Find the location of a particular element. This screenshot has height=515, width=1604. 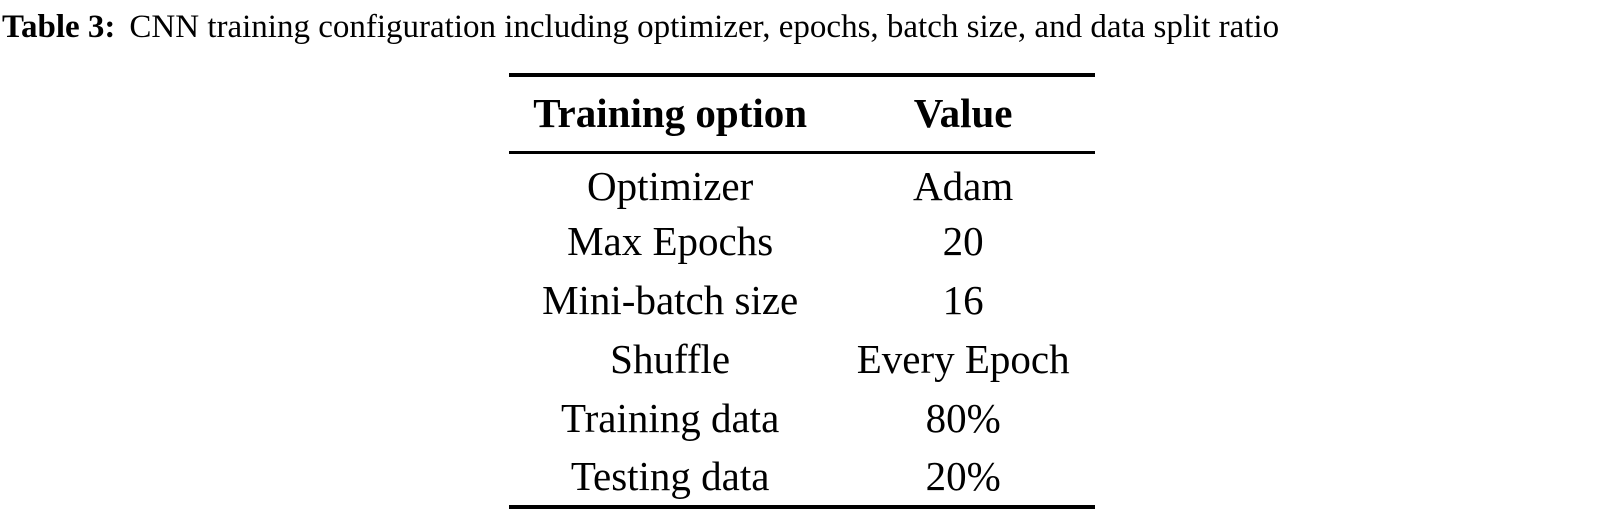

table-row: Max Epochs 20 is located at coordinates (802, 241).